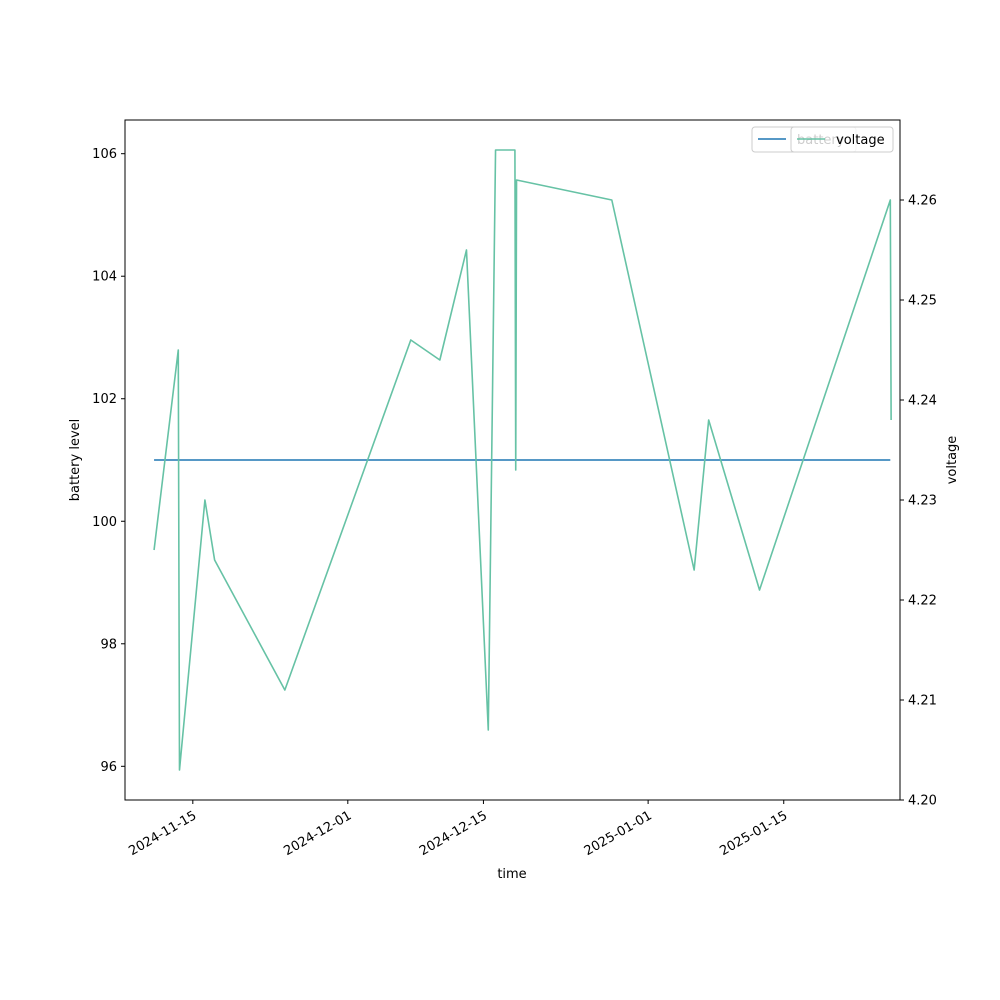 The width and height of the screenshot is (1000, 1000). I want to click on x-tick-label: 2024-11-15, so click(162, 833).